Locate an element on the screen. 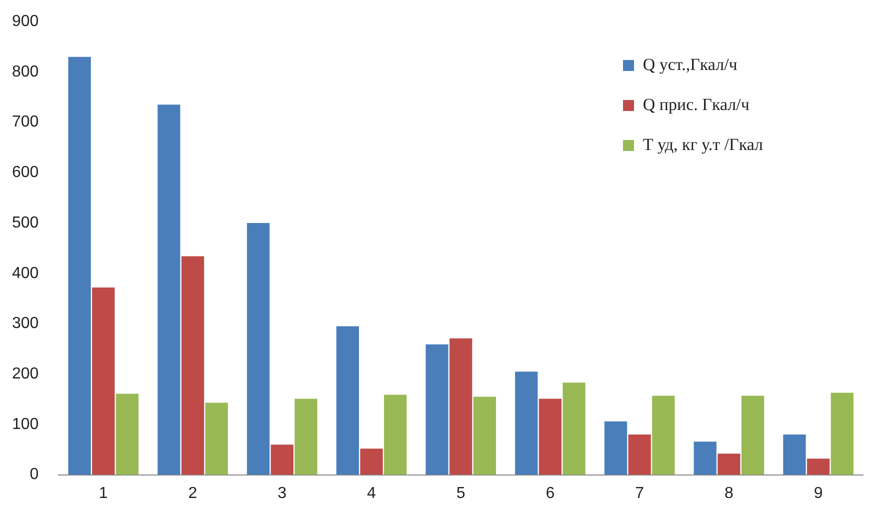  x-tick-label: 2 is located at coordinates (193, 493).